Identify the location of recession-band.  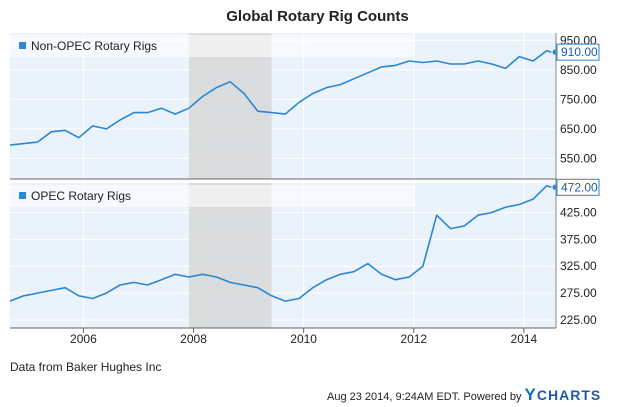
(230, 180).